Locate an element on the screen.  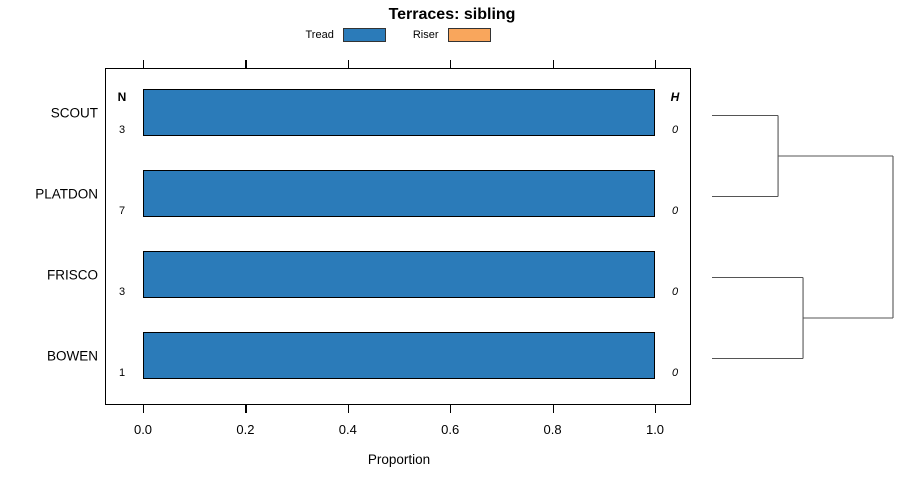
legend-label-tread: Tread is located at coordinates (319, 34).